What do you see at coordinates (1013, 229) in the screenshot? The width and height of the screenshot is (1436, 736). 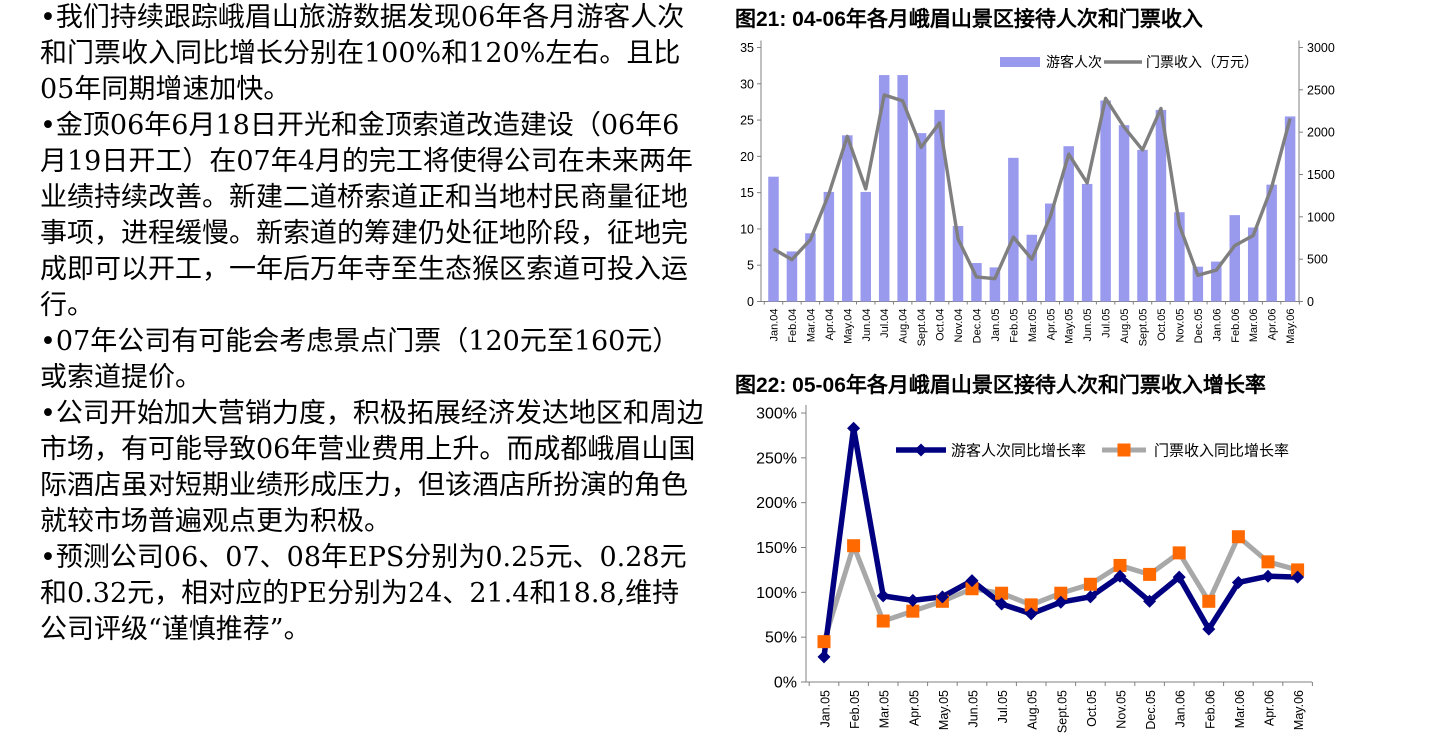 I see `bar-Feb.05` at bounding box center [1013, 229].